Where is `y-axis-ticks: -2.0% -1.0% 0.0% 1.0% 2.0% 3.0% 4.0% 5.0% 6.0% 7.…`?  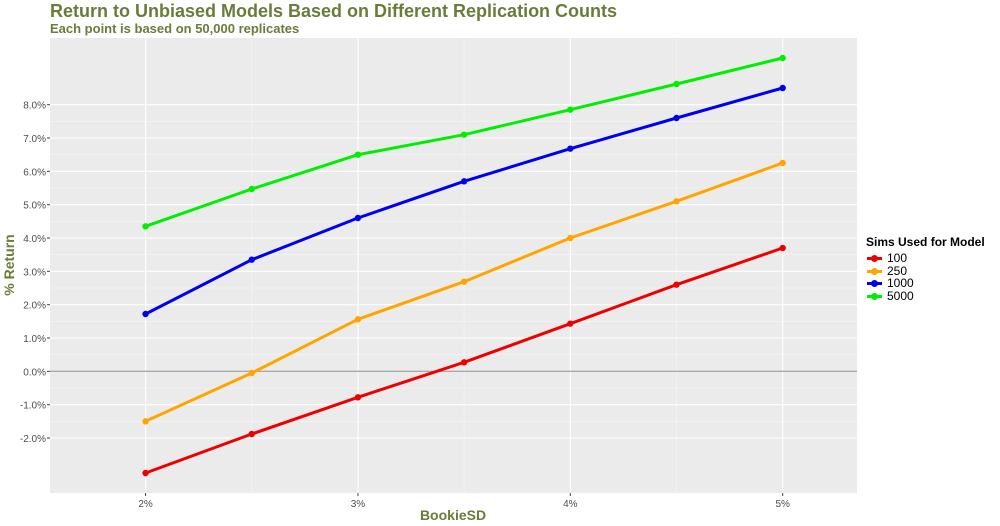
y-axis-ticks: -2.0% -1.0% 0.0% 1.0% 2.0% 3.0% 4.0% 5.0% 6.0% 7.… is located at coordinates (35, 273).